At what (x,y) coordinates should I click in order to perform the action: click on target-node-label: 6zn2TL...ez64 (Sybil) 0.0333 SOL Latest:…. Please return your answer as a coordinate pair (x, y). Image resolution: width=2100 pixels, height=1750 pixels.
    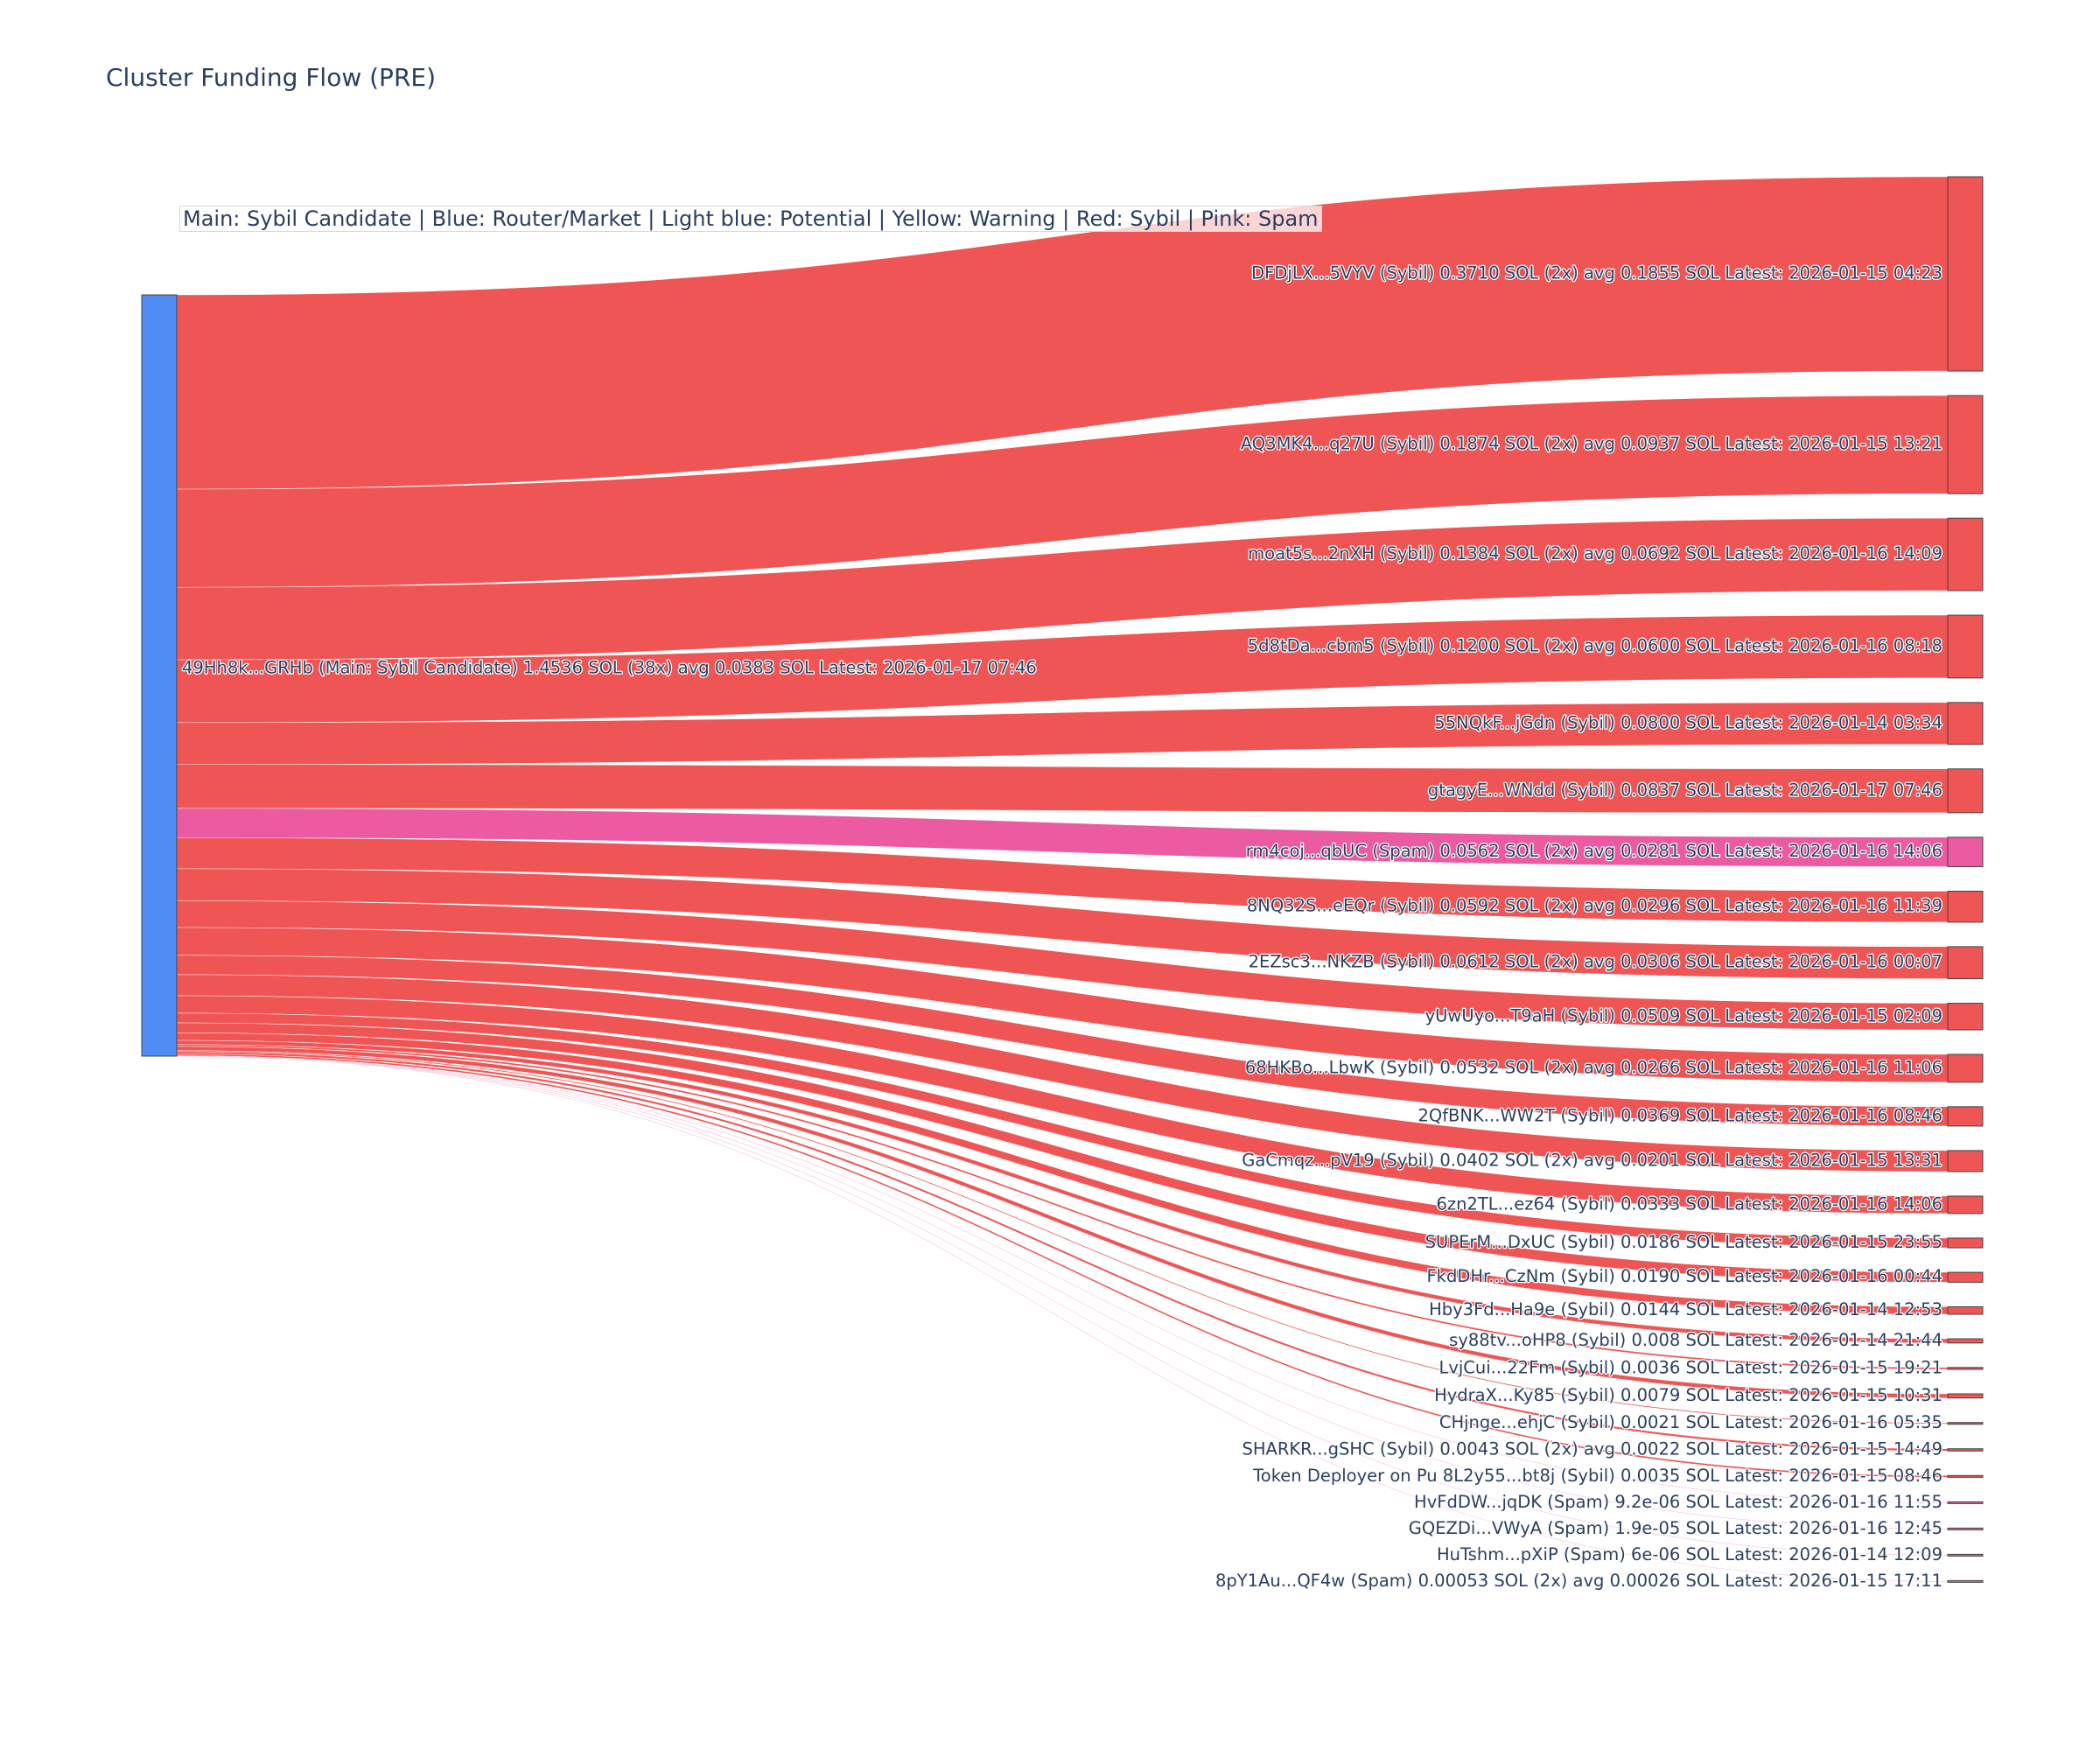
    Looking at the image, I should click on (1689, 1204).